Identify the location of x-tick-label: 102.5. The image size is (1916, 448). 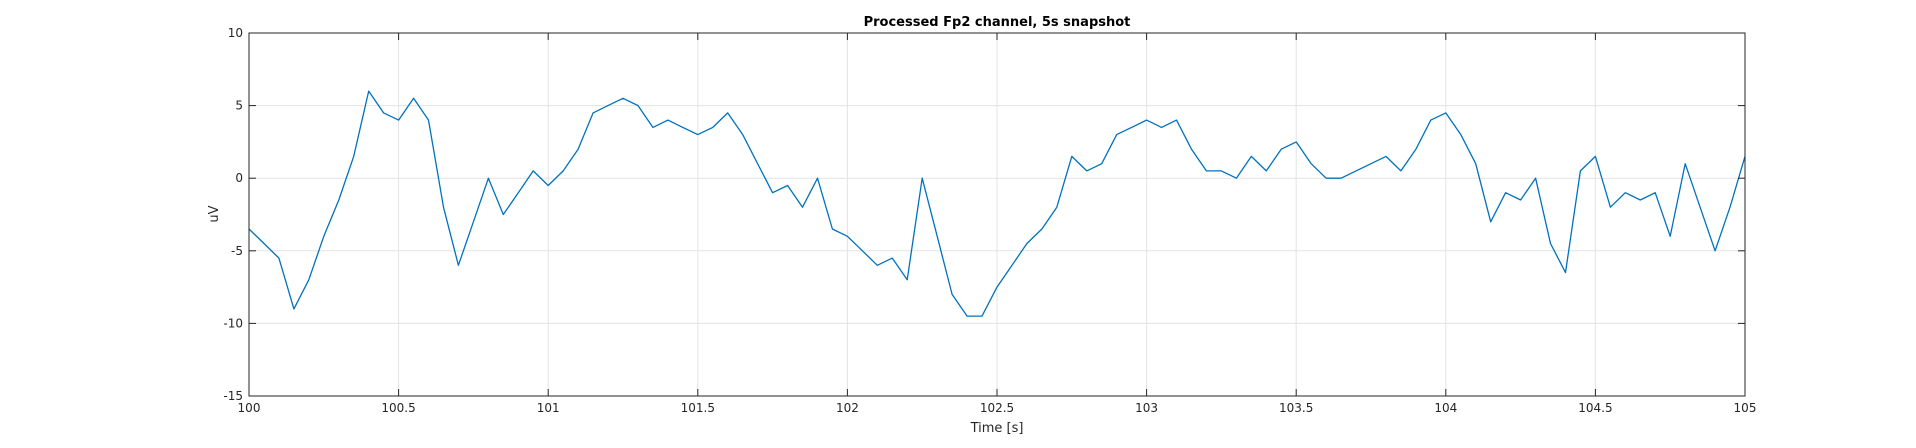
(997, 408).